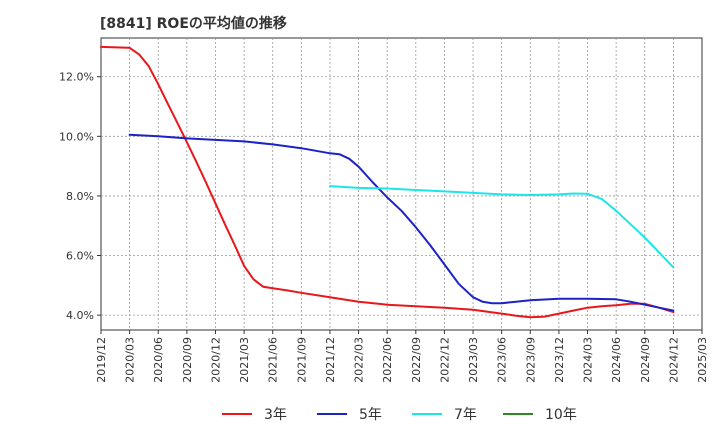 This screenshot has width=720, height=440. What do you see at coordinates (387, 360) in the screenshot?
I see `x-tick-label: 2022/06` at bounding box center [387, 360].